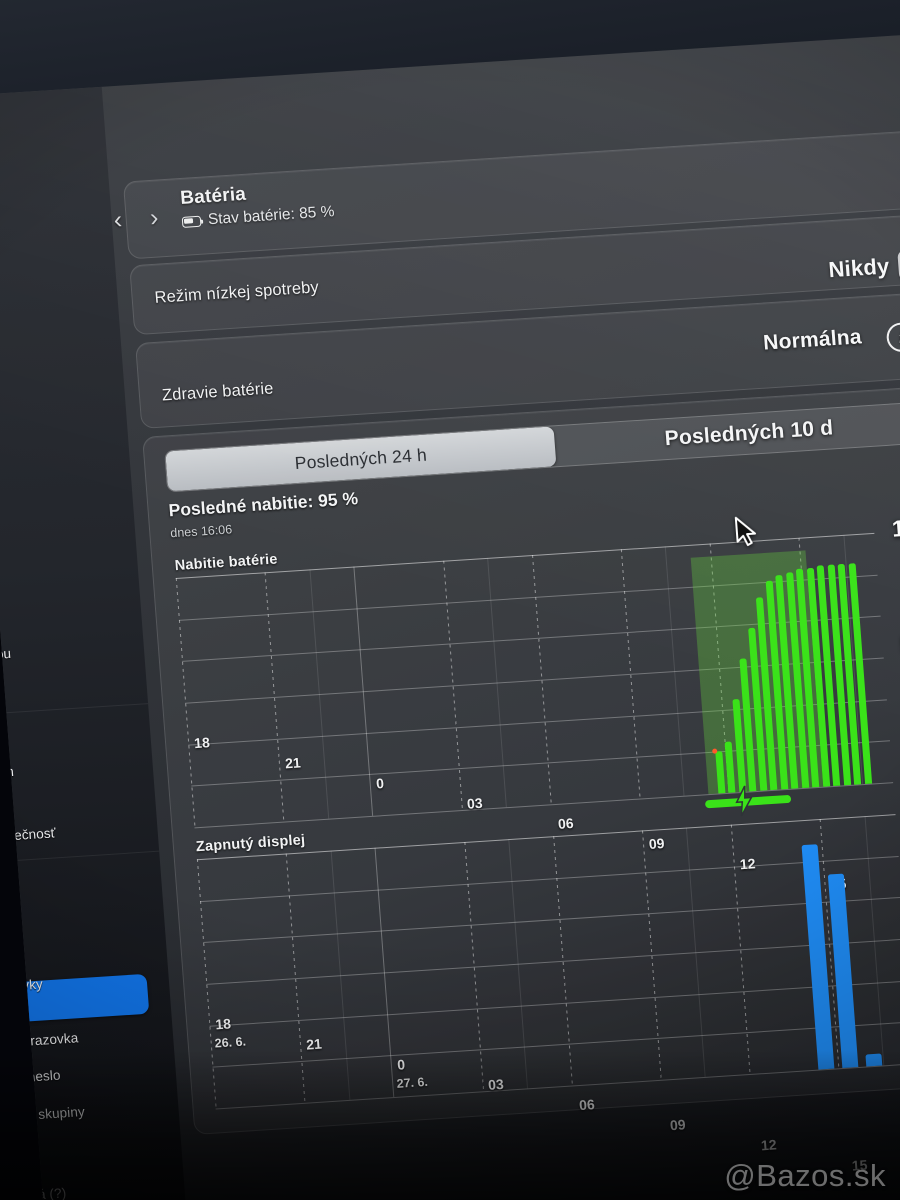 The height and width of the screenshot is (1200, 900). Describe the element at coordinates (73, 731) in the screenshot. I see `sidebar-item-1: (` at that location.